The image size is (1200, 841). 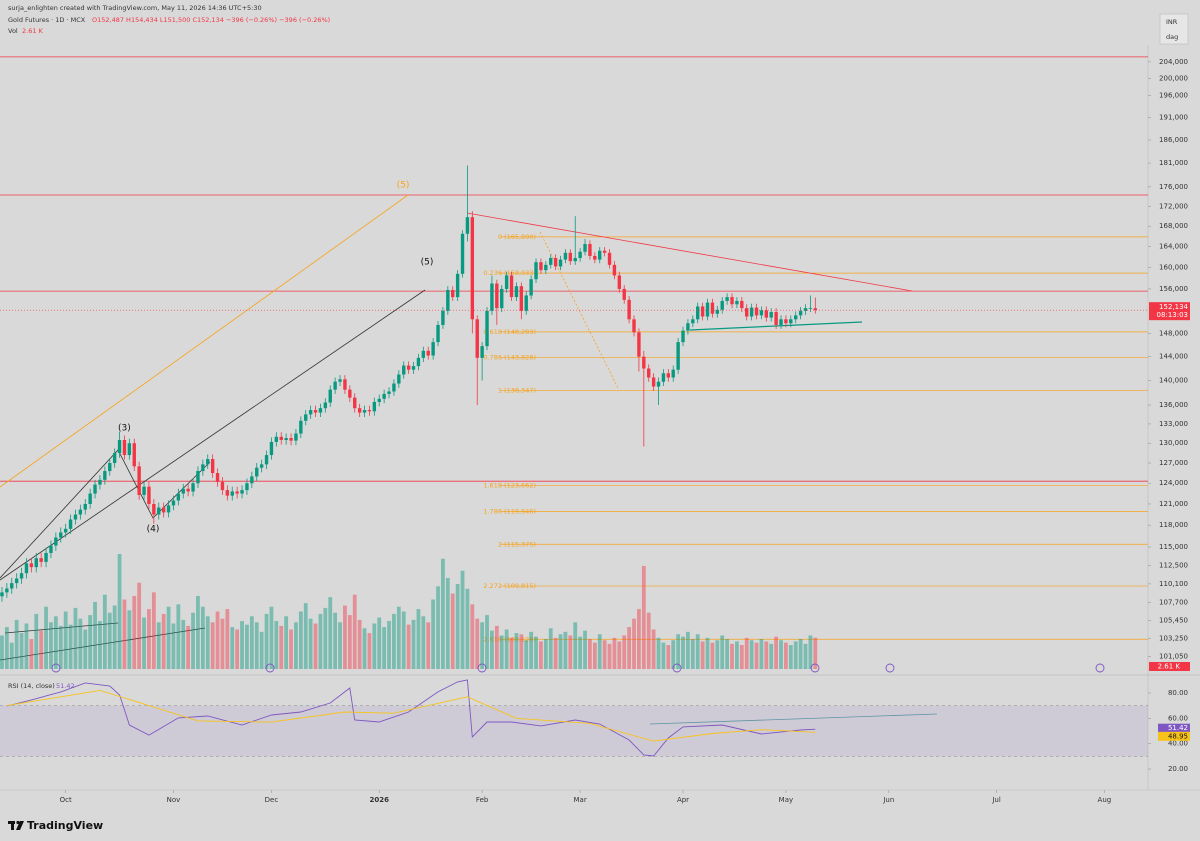 I want to click on scale-box, so click(x=1174, y=29).